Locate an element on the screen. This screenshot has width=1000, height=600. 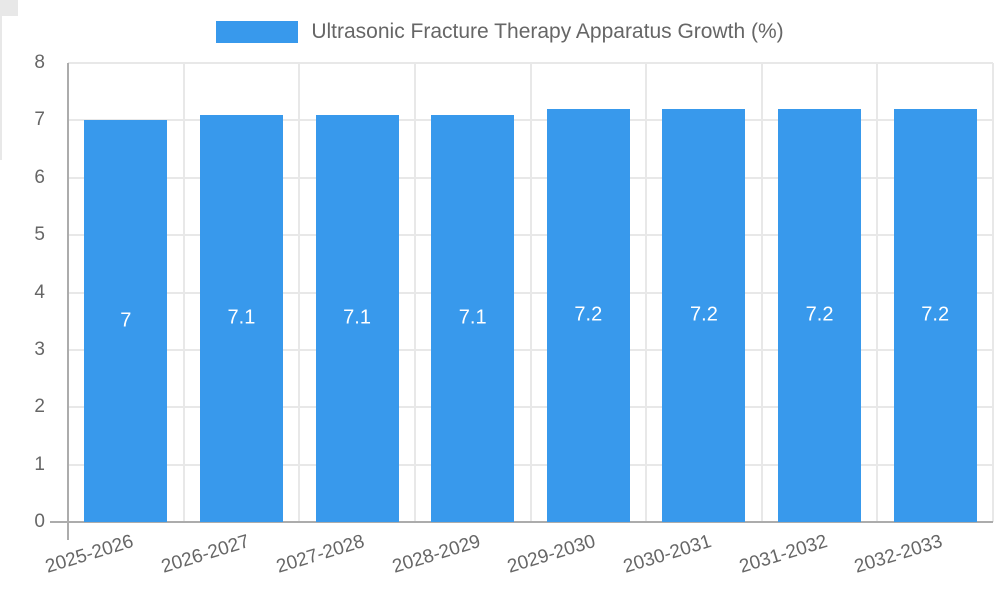
y-axis-tick-label: 2 is located at coordinates (39, 406).